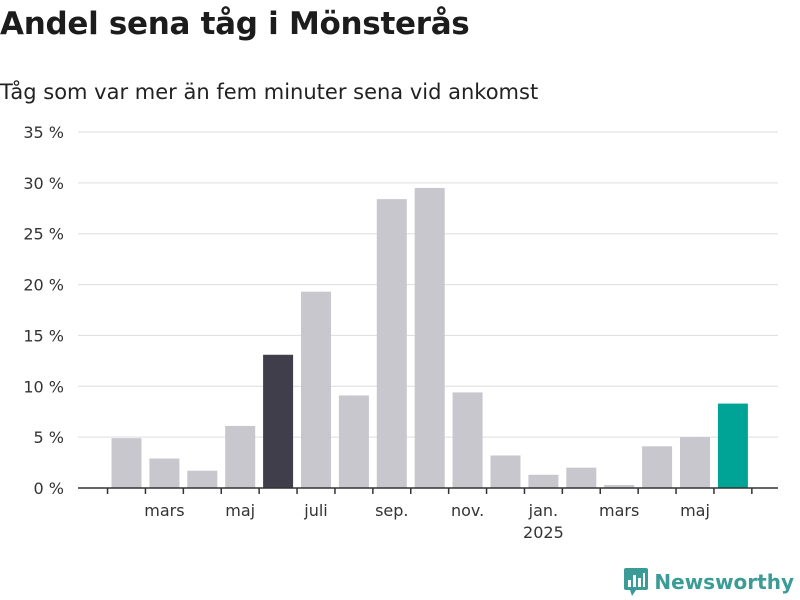 The width and height of the screenshot is (800, 600). I want to click on y-tick-label: 30 %, so click(43, 183).